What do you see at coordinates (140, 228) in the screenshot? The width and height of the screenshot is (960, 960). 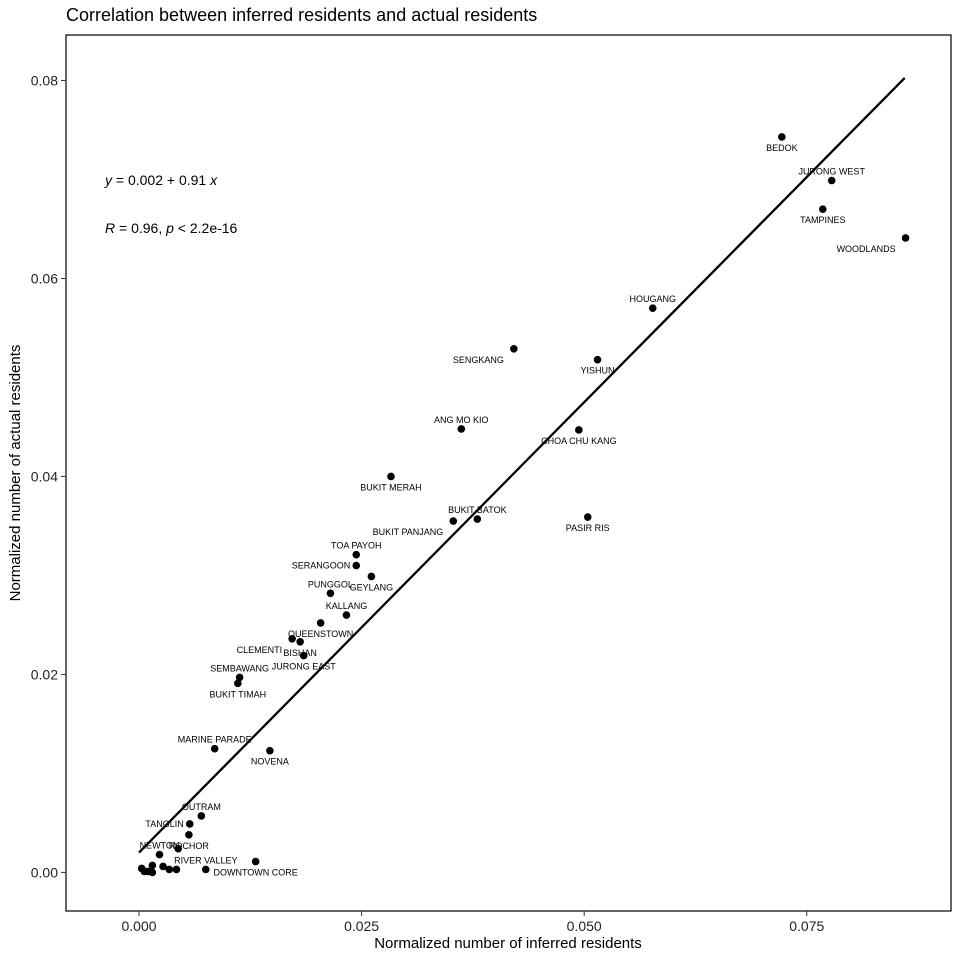 I see `stat-r-value: = 0.96,` at bounding box center [140, 228].